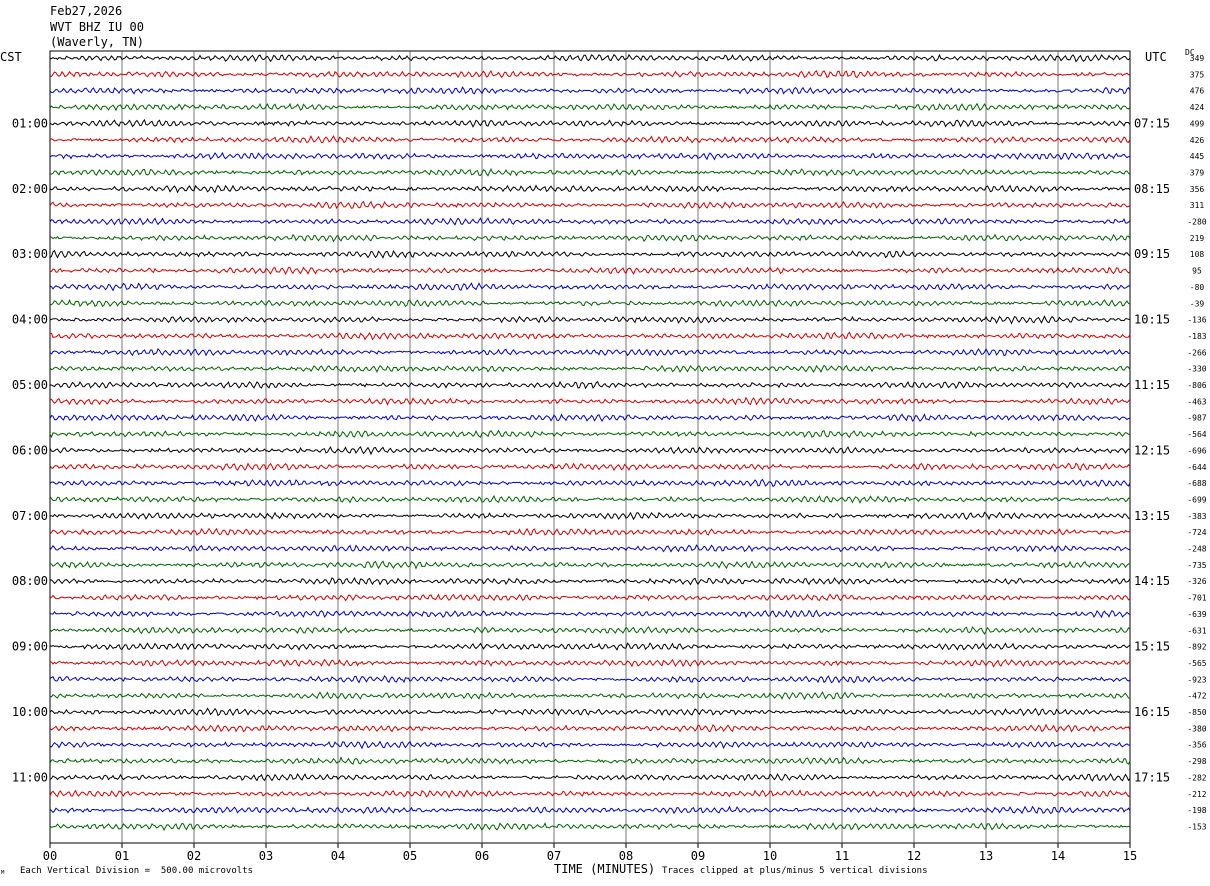 The width and height of the screenshot is (1210, 886). What do you see at coordinates (338, 856) in the screenshot?
I see `x-tick-label: 04` at bounding box center [338, 856].